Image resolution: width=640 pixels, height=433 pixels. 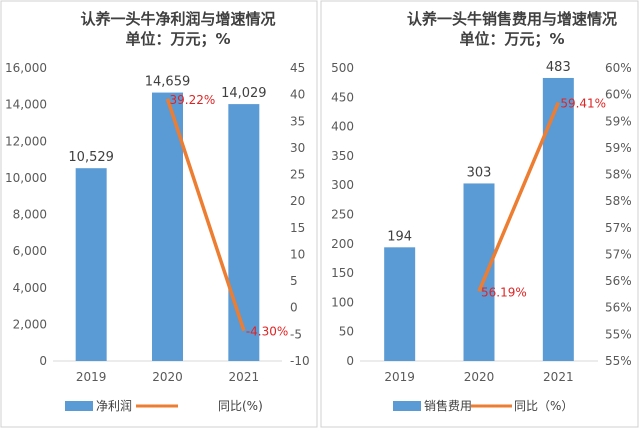 I want to click on left-axis-tick-label: 300, so click(x=342, y=185).